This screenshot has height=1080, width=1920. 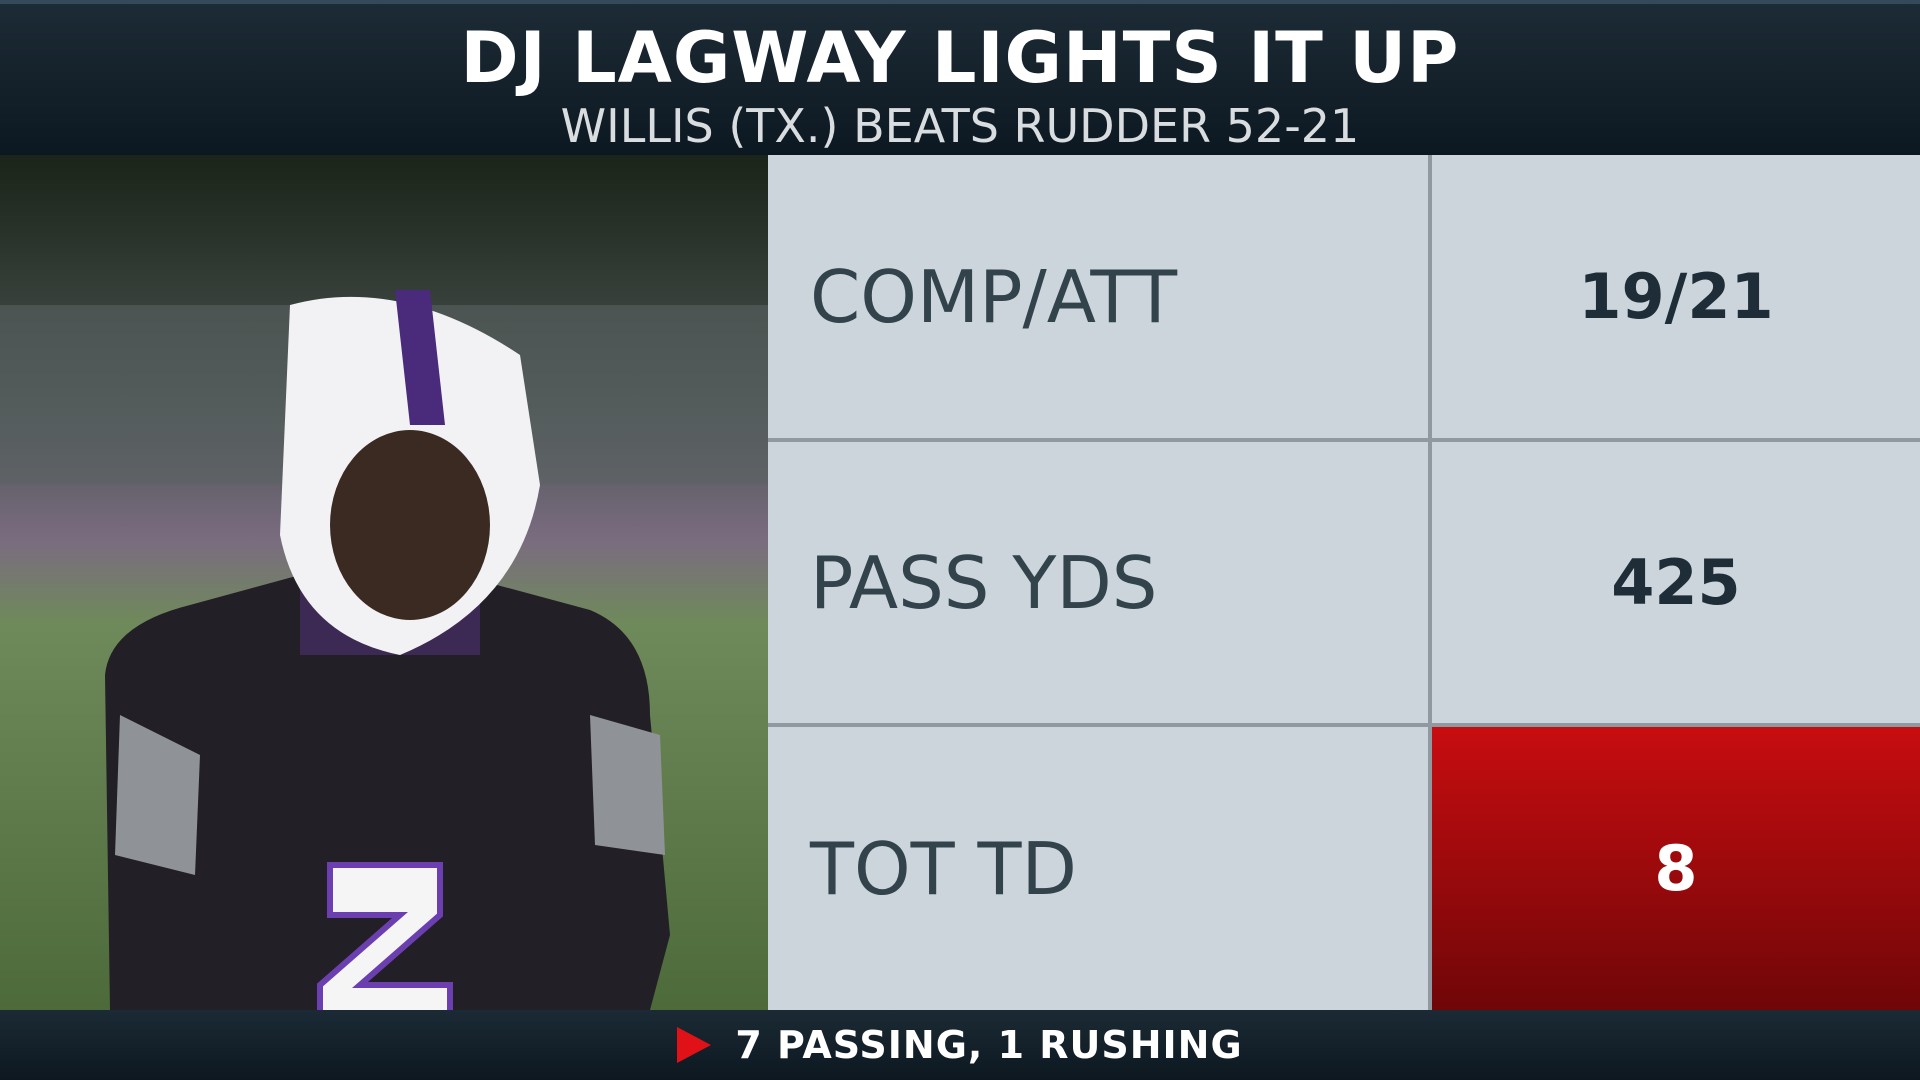 I want to click on arrow-icon, so click(x=694, y=1045).